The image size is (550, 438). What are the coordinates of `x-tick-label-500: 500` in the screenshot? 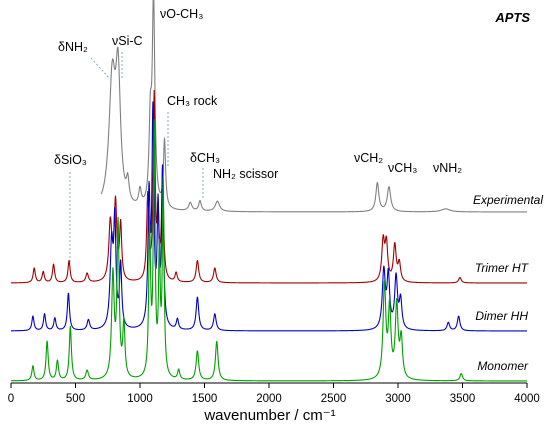 It's located at (75, 399).